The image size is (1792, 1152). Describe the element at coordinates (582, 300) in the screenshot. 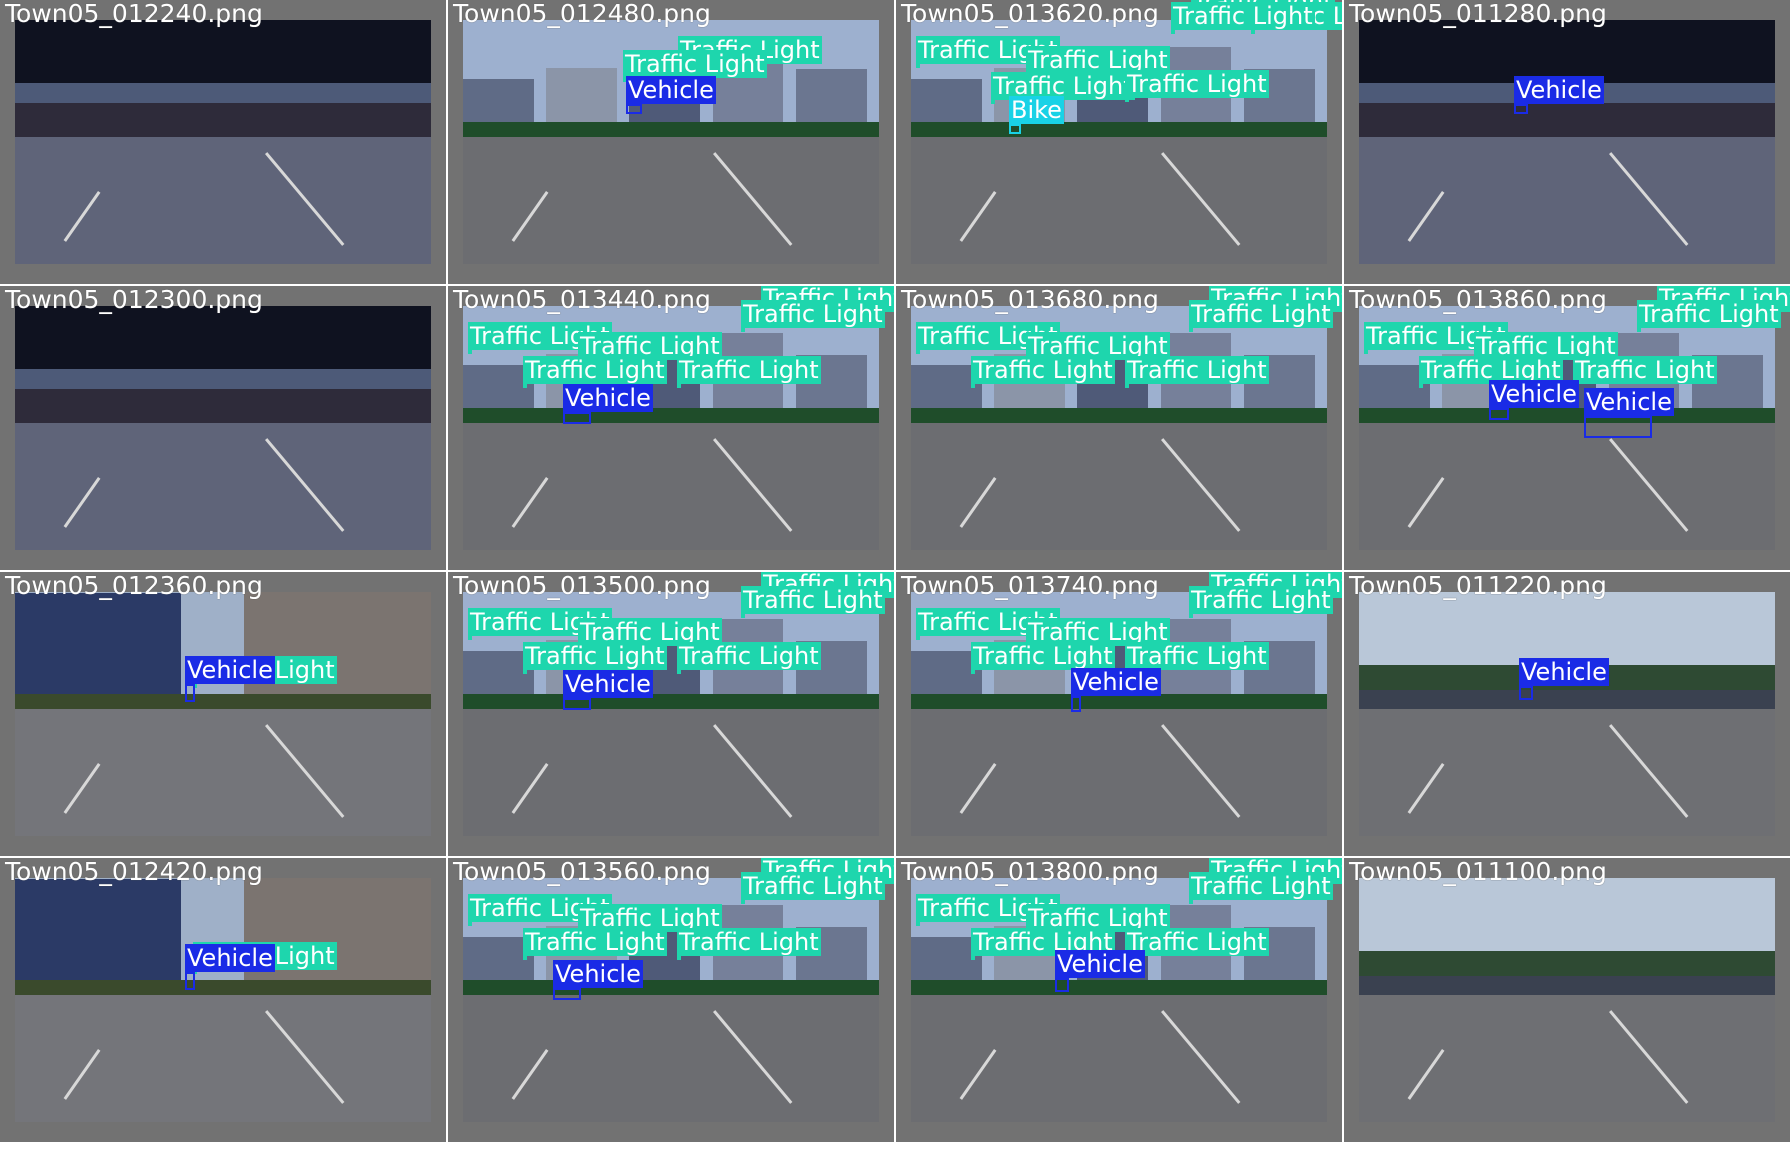

I see `tile-filename: Town05_013440.png` at that location.